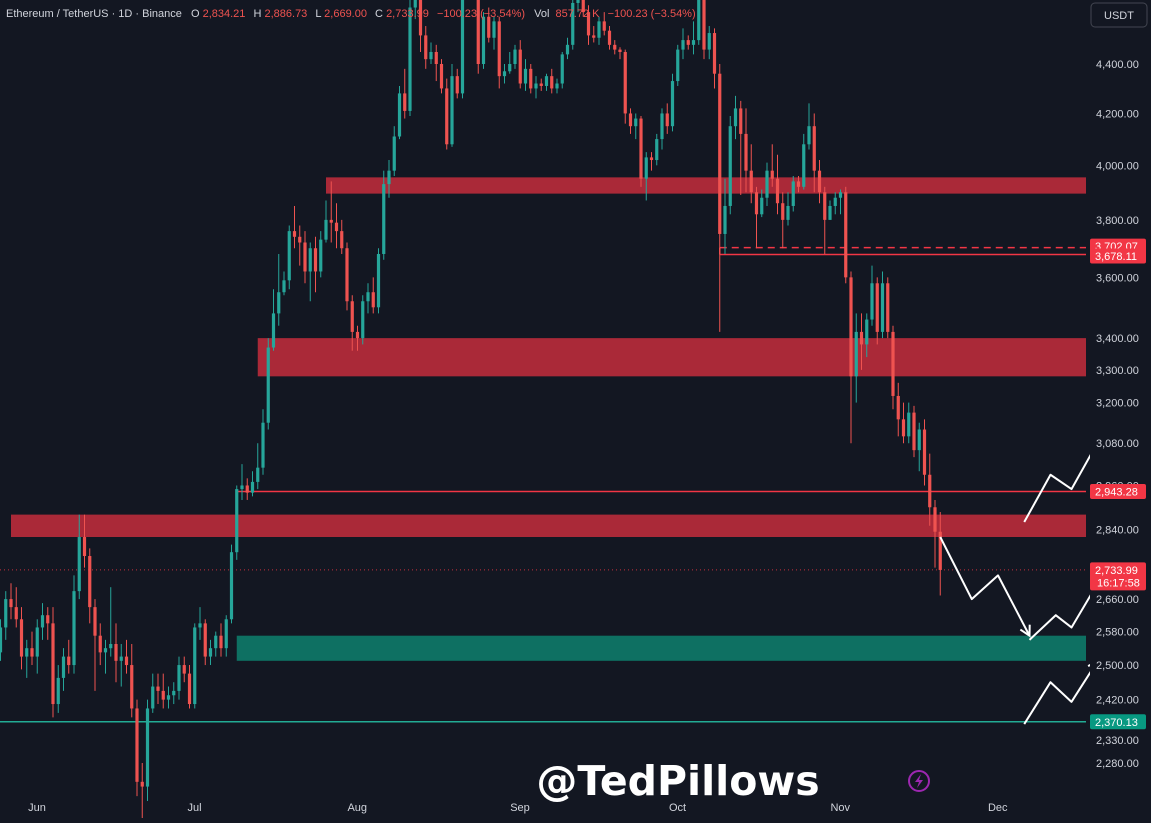 The image size is (1151, 823). I want to click on price-tick-label-3: 3,800.00, so click(1117, 221).